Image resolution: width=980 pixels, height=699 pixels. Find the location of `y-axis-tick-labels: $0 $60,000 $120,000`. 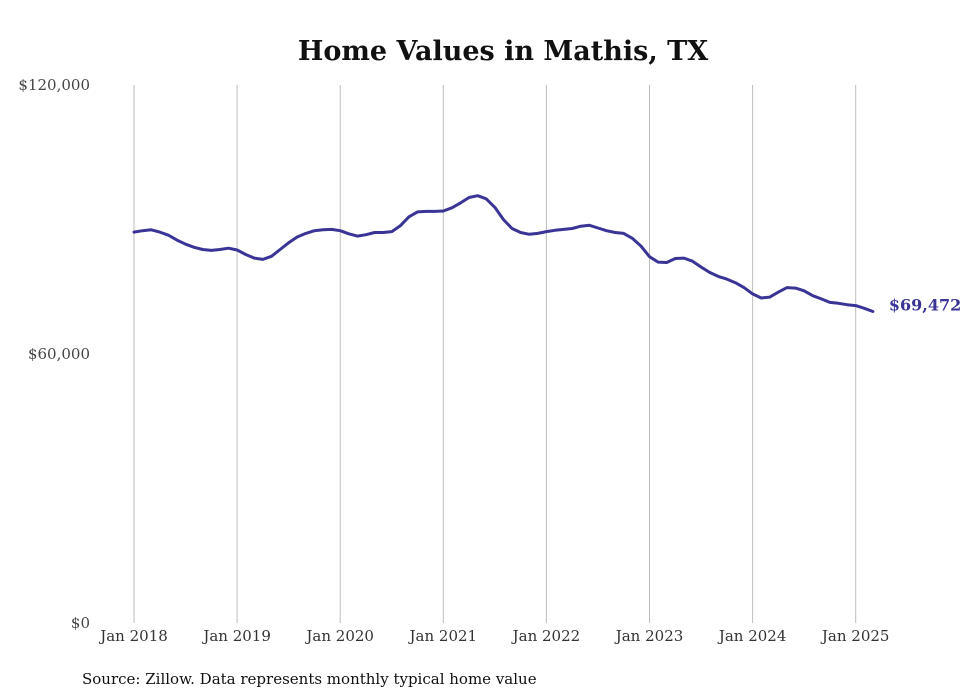

y-axis-tick-labels: $0 $60,000 $120,000 is located at coordinates (54, 354).